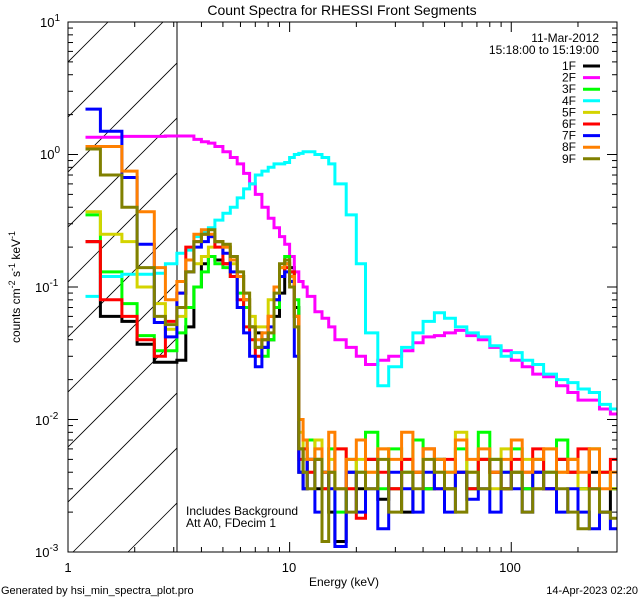  Describe the element at coordinates (67, 567) in the screenshot. I see `x-tick-label: 1` at that location.